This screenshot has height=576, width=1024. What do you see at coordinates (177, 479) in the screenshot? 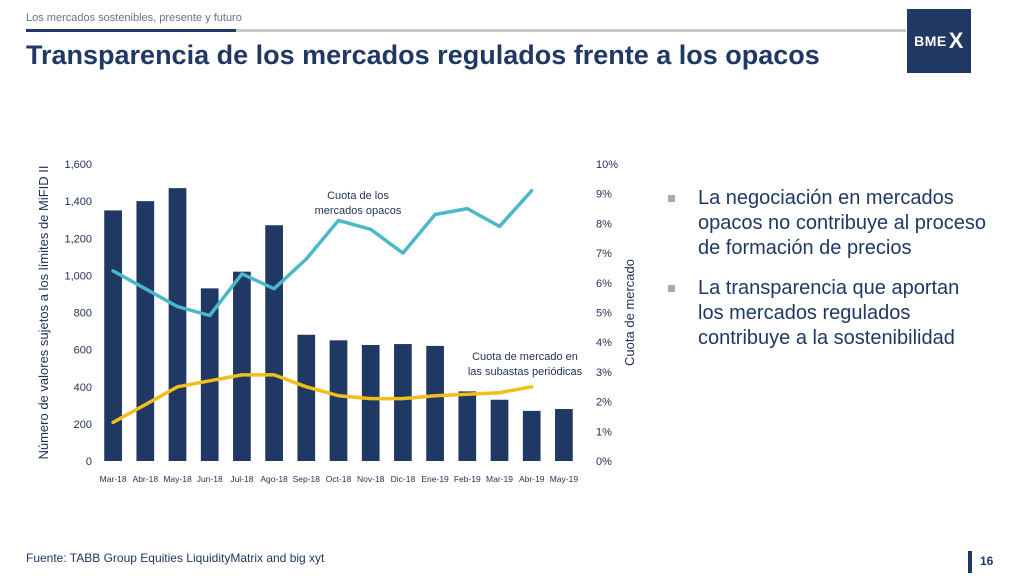
I see `x-tick-label: May-18` at bounding box center [177, 479].